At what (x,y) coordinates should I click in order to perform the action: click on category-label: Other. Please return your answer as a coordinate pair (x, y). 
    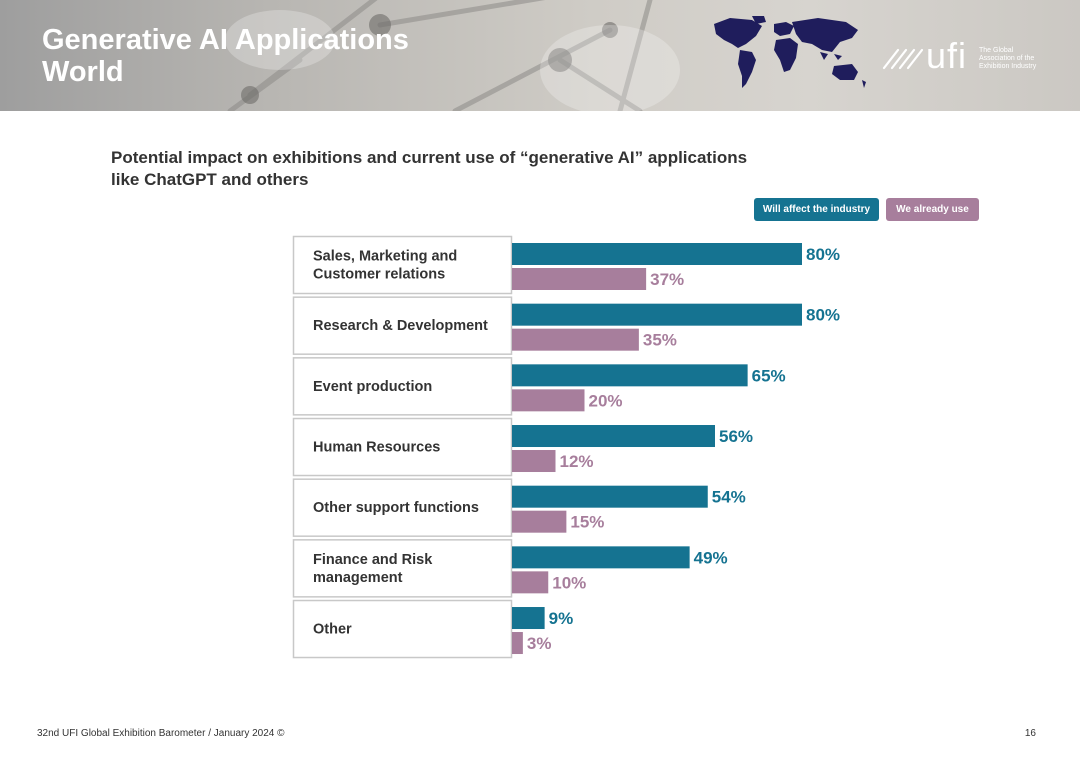
    Looking at the image, I should click on (332, 630).